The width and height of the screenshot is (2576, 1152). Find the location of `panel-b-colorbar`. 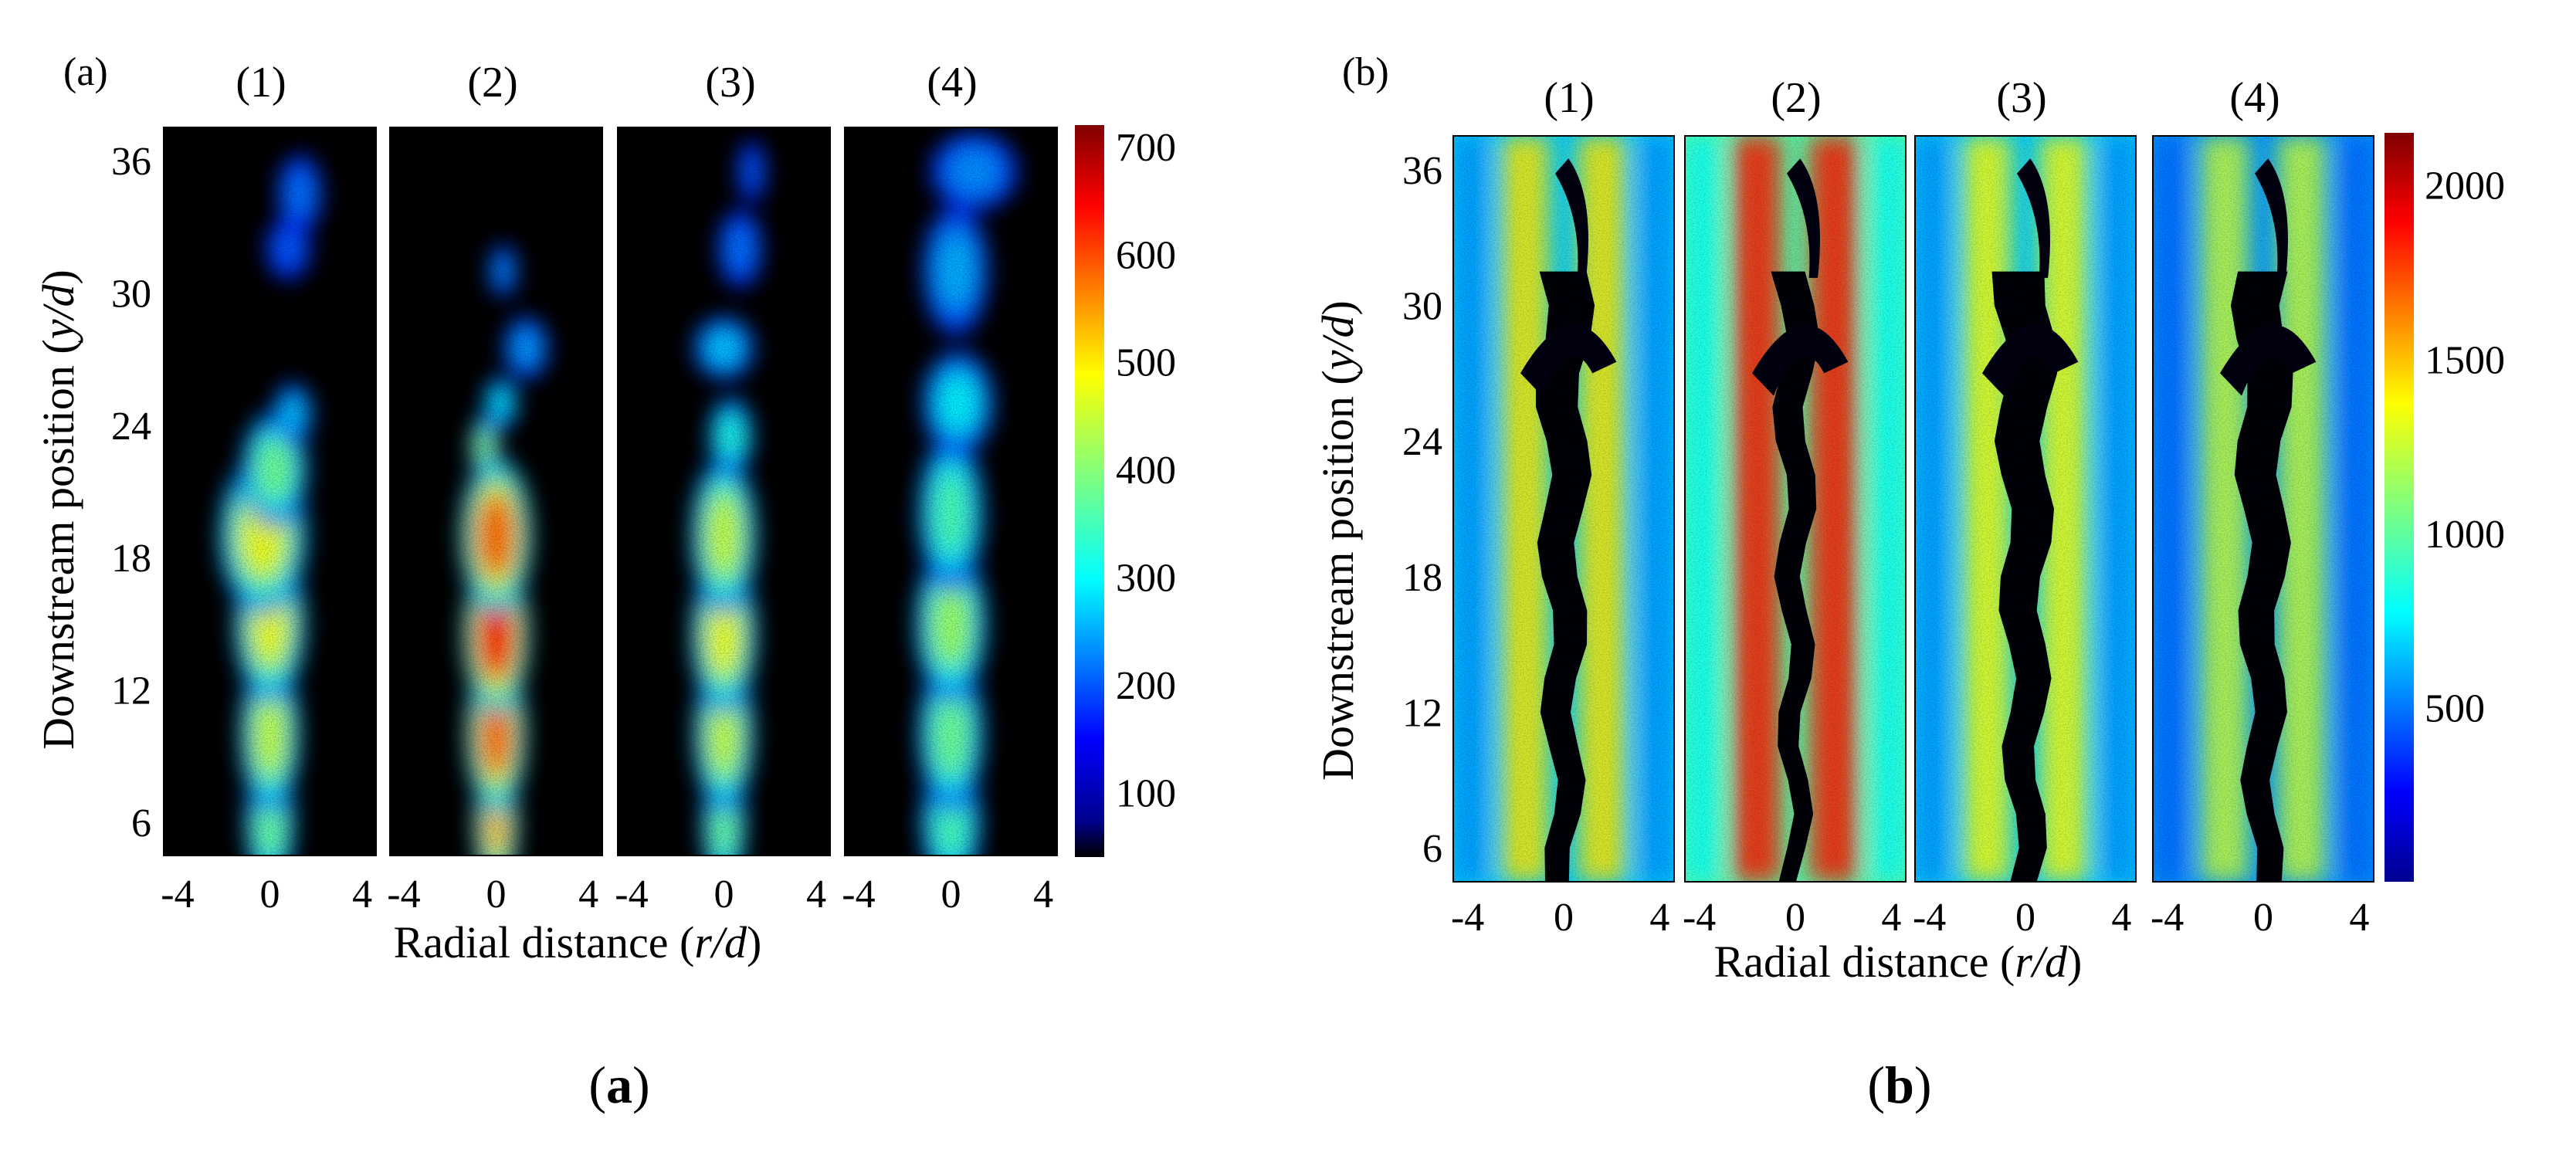

panel-b-colorbar is located at coordinates (2399, 507).